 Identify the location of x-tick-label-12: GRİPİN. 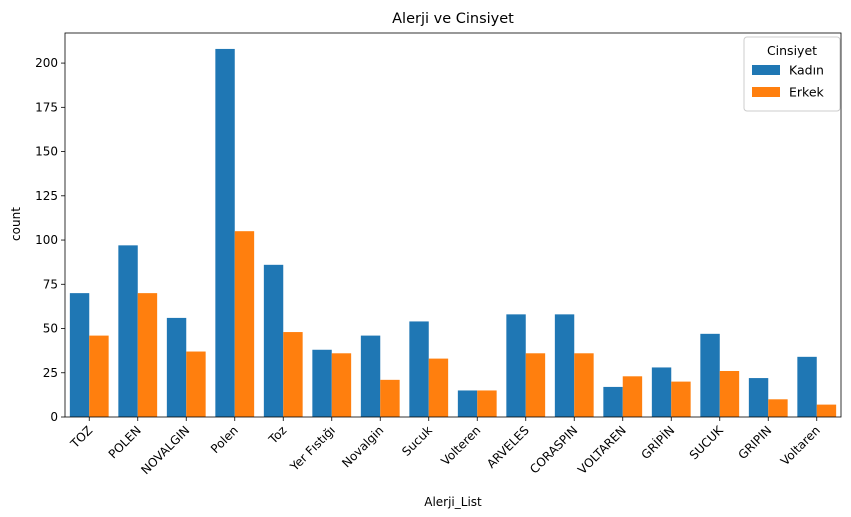
(658, 443).